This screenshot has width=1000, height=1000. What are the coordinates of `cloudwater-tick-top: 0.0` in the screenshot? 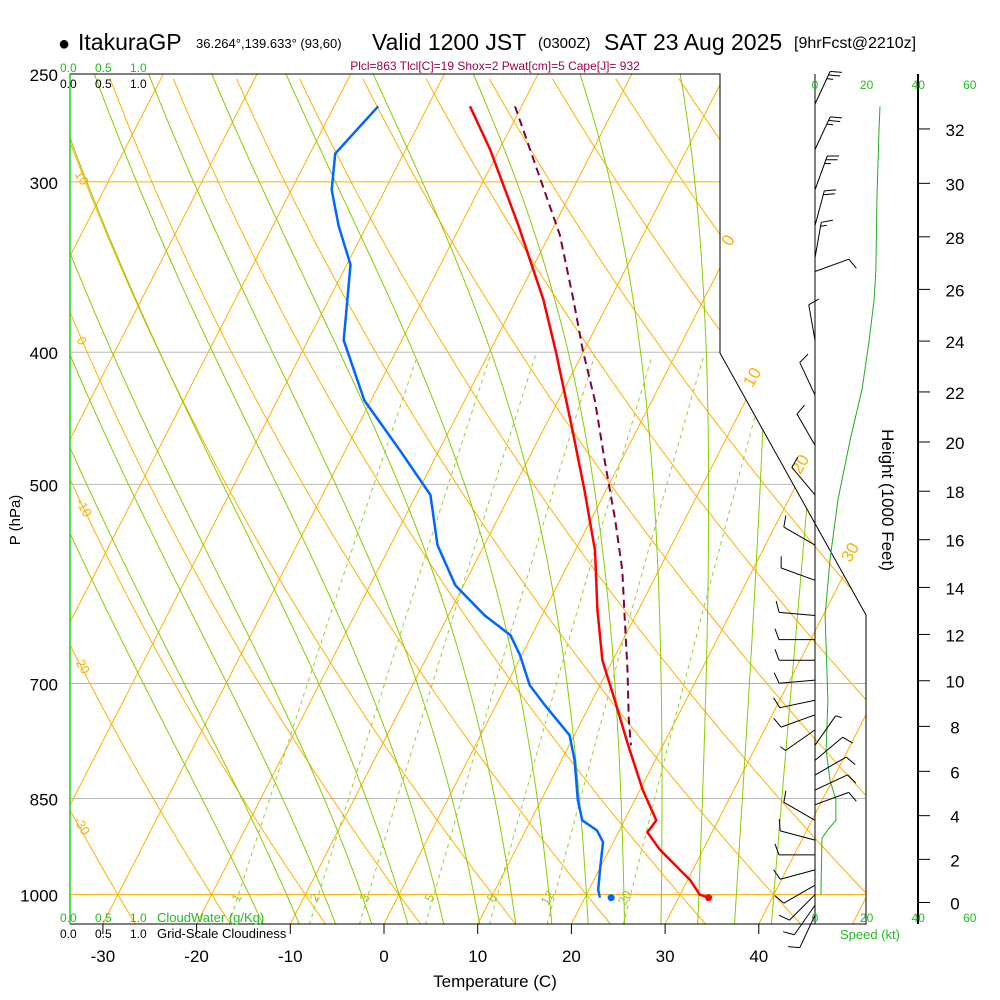 It's located at (68, 68).